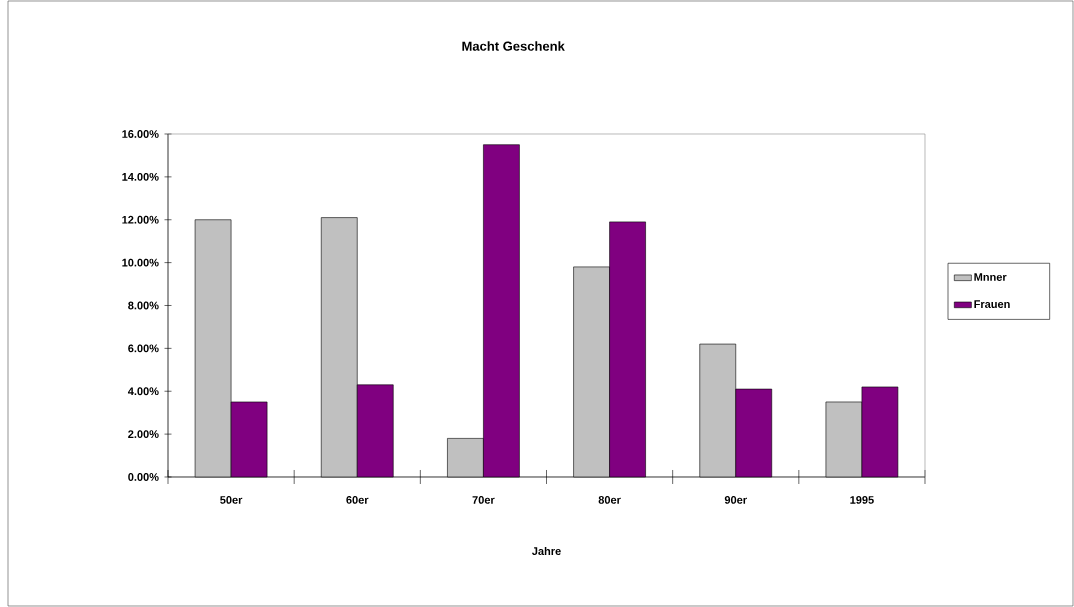  I want to click on y-tick-label: 14.00%, so click(140, 176).